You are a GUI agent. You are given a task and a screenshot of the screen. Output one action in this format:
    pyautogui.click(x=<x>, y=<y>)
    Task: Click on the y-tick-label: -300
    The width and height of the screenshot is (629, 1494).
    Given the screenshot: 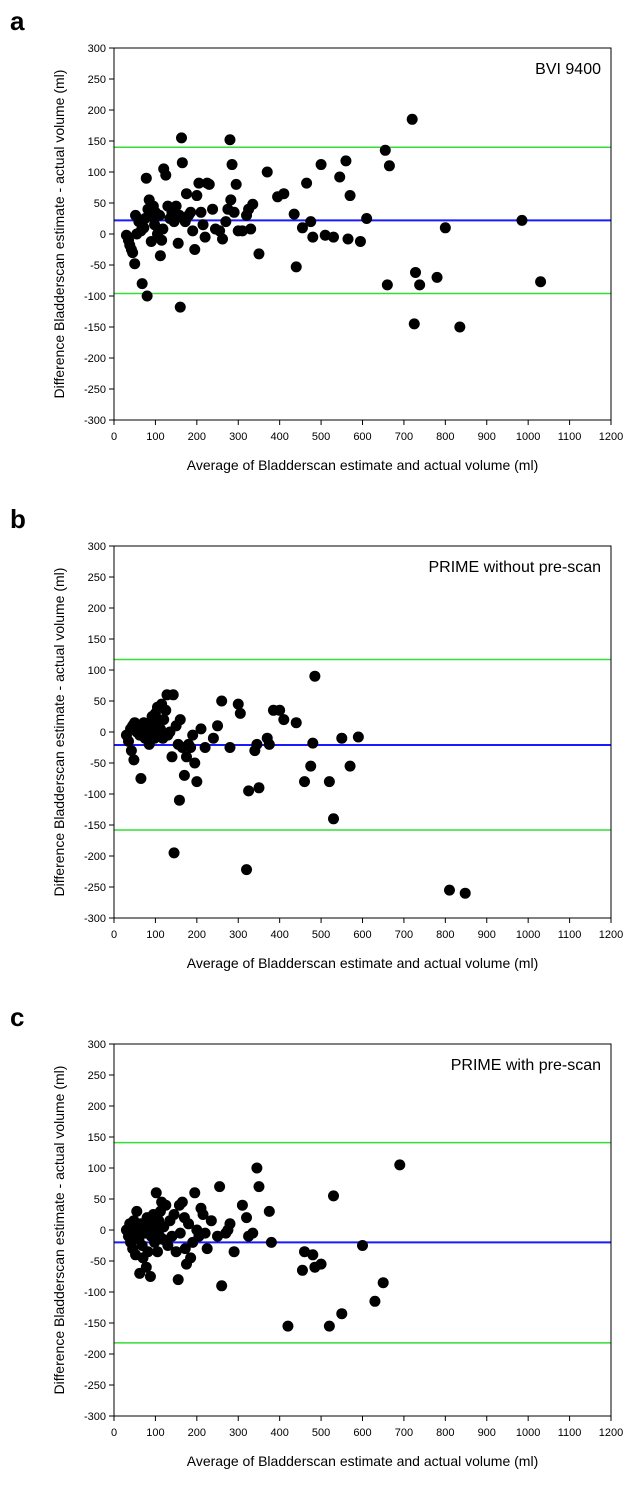 What is the action you would take?
    pyautogui.click(x=95, y=1417)
    